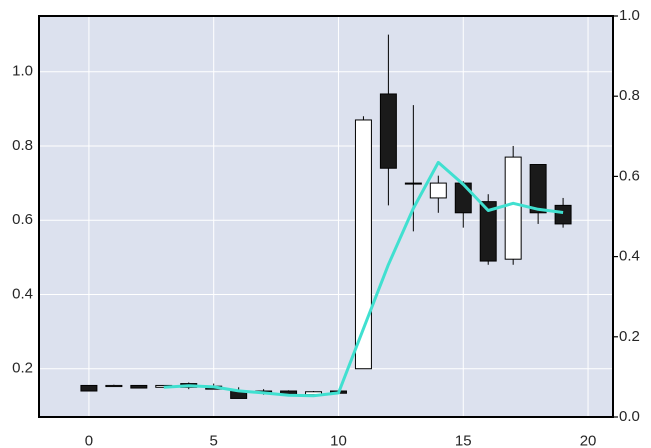  Describe the element at coordinates (22, 293) in the screenshot. I see `y-tick-label: 0.4` at that location.